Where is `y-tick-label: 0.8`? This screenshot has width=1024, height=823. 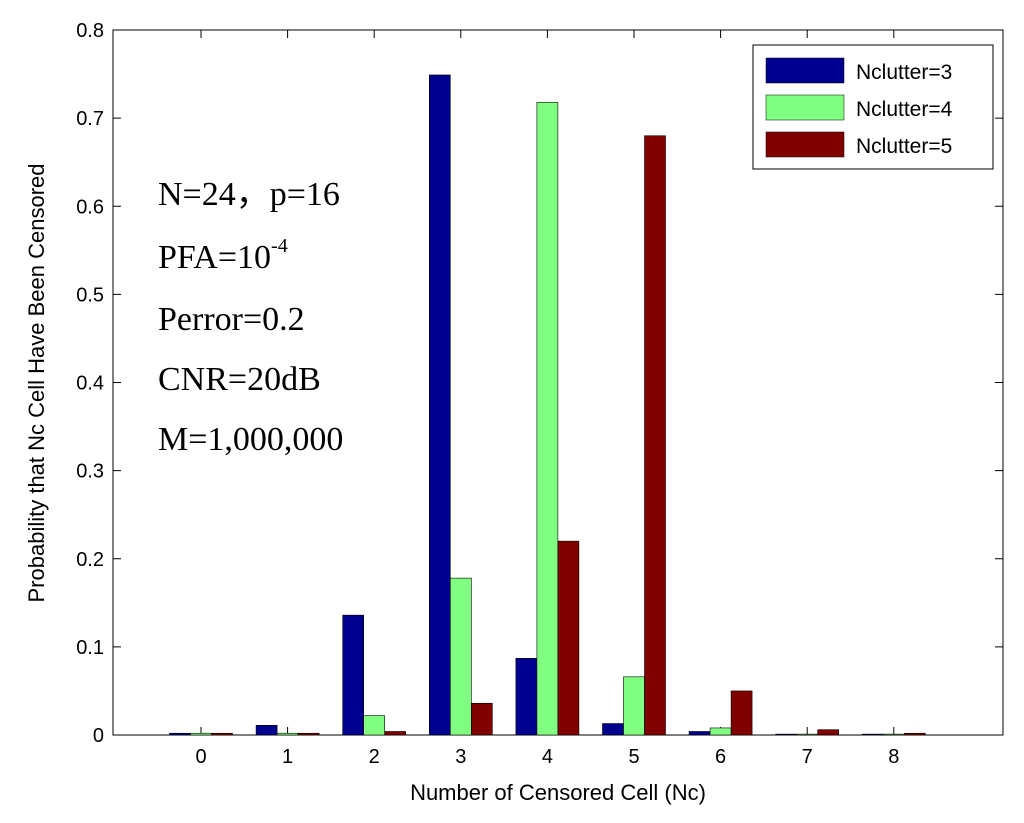 y-tick-label: 0.8 is located at coordinates (90, 31).